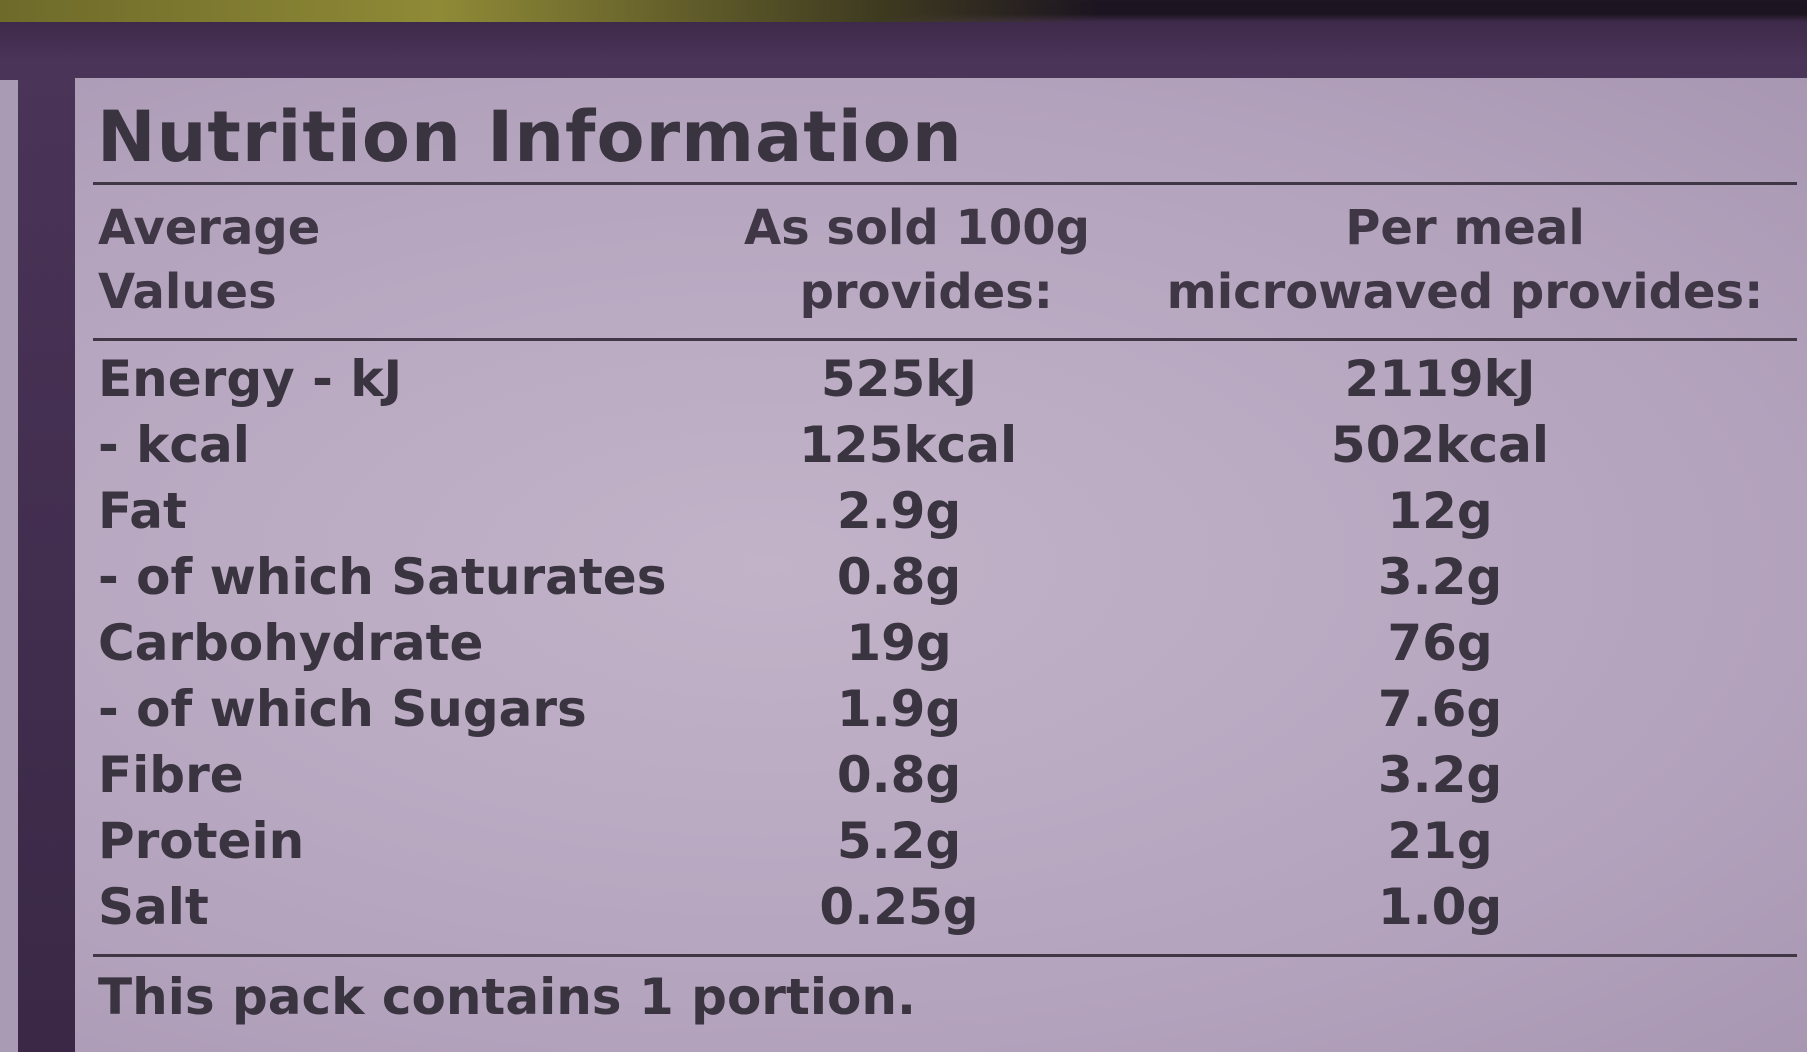 The width and height of the screenshot is (1807, 1052). Describe the element at coordinates (382, 577) in the screenshot. I see `nutrient-label: - of which Saturates` at that location.